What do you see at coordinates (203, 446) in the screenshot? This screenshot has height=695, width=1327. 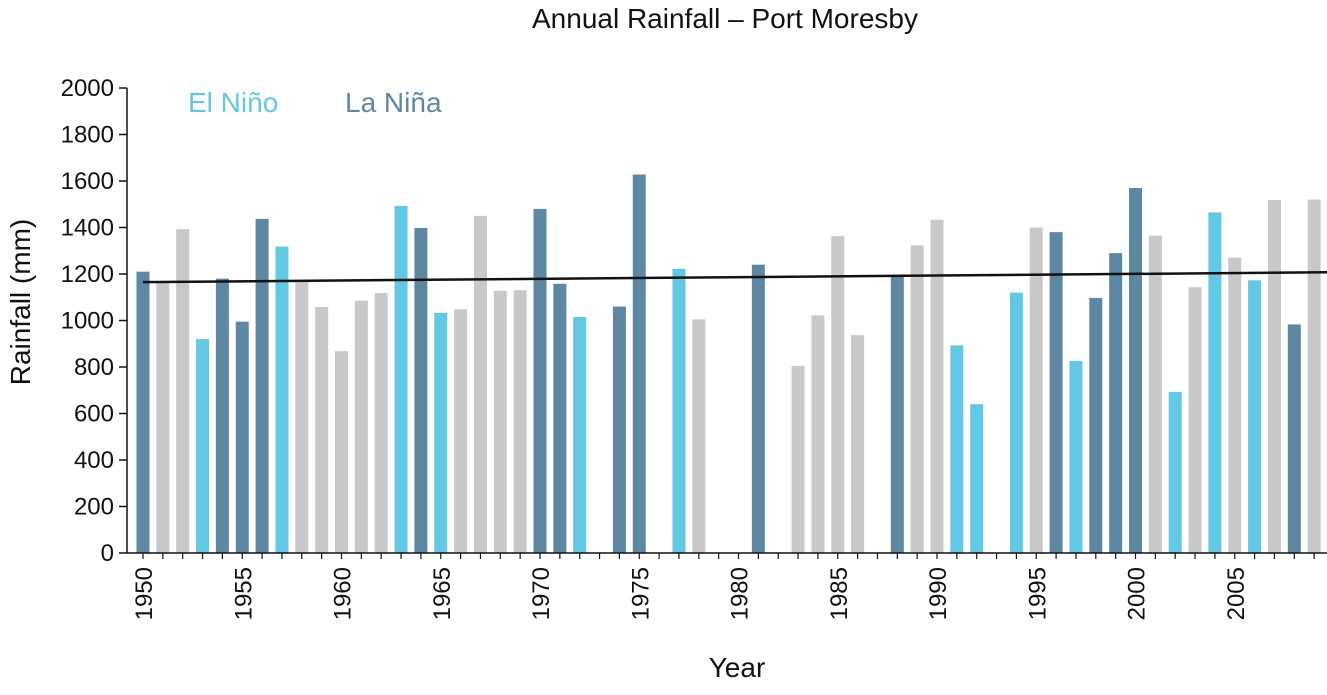 I see `bar-1953` at bounding box center [203, 446].